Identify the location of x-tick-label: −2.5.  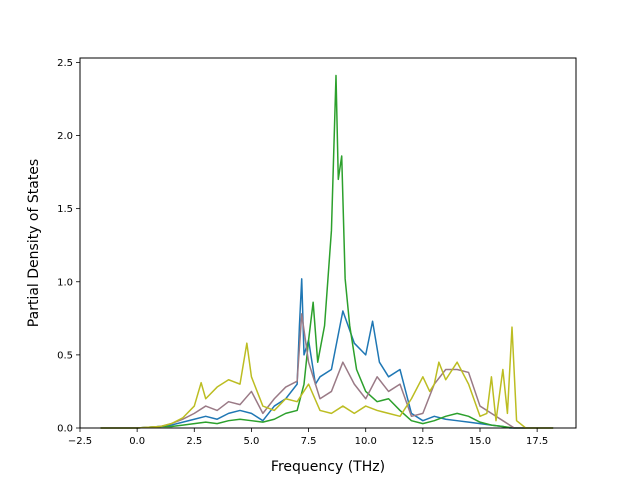
(80, 441).